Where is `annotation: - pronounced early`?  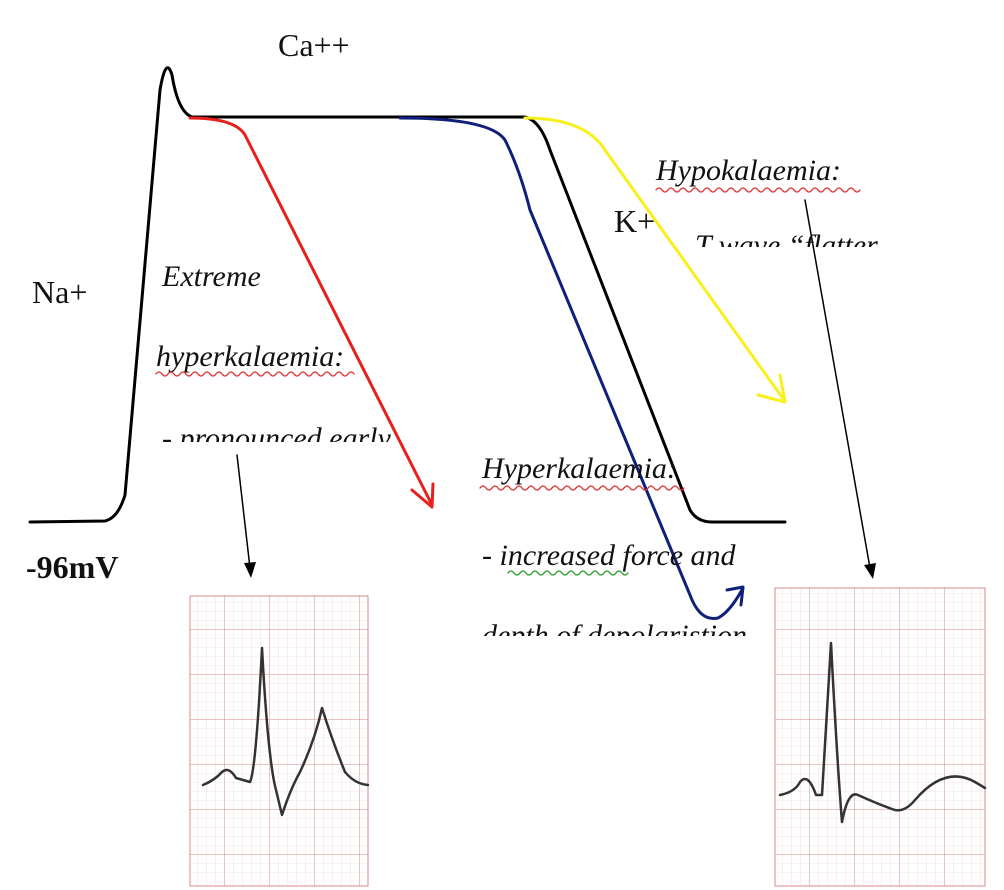 annotation: - pronounced early is located at coordinates (277, 438).